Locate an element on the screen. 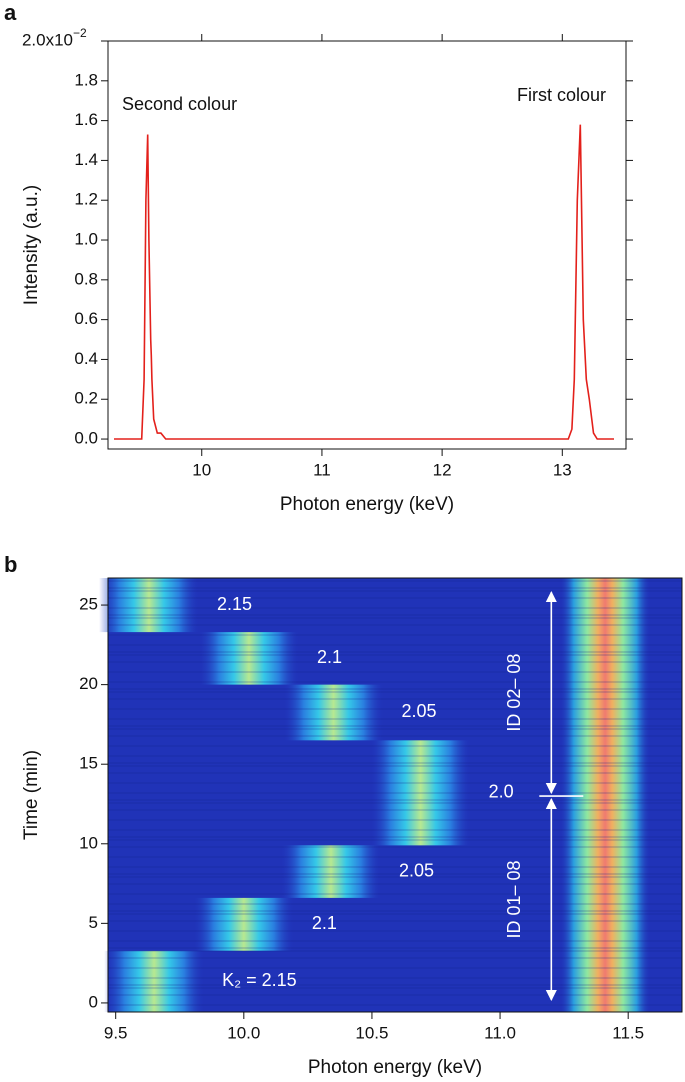  y-axis-title: Intensity (a.u.) is located at coordinates (31, 245).